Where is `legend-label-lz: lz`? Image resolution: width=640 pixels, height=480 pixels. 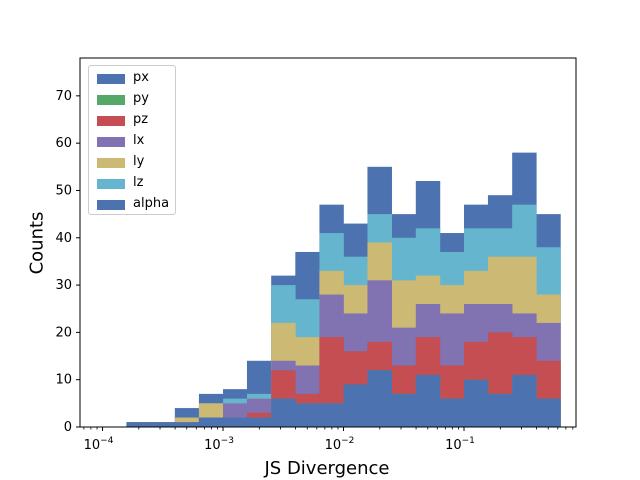 legend-label-lz: lz is located at coordinates (138, 182).